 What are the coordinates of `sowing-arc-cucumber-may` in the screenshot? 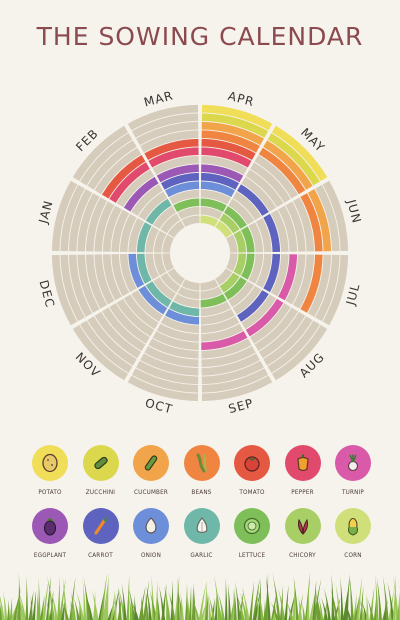 It's located at (288, 165).